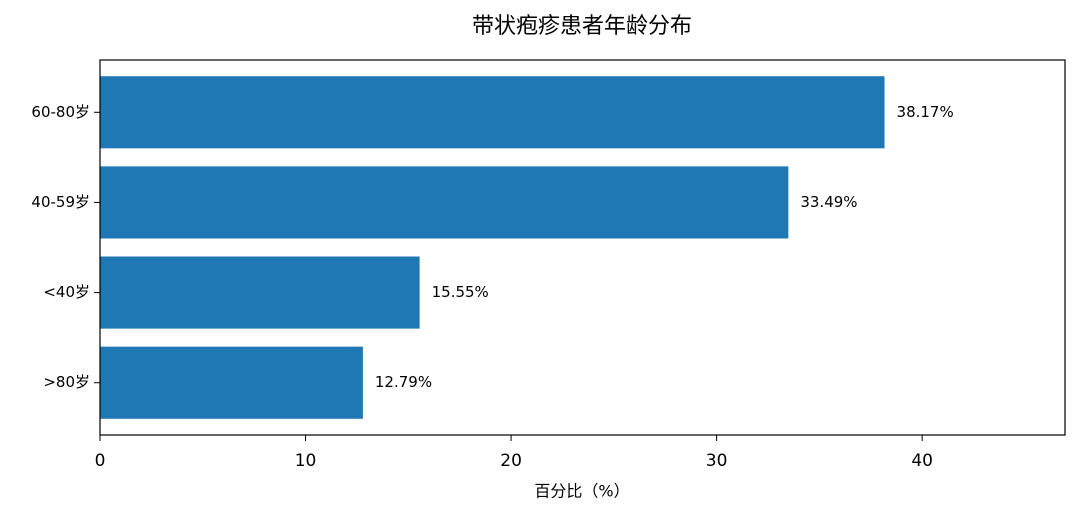 This screenshot has width=1080, height=518. I want to click on x-tick-label: 40, so click(922, 461).